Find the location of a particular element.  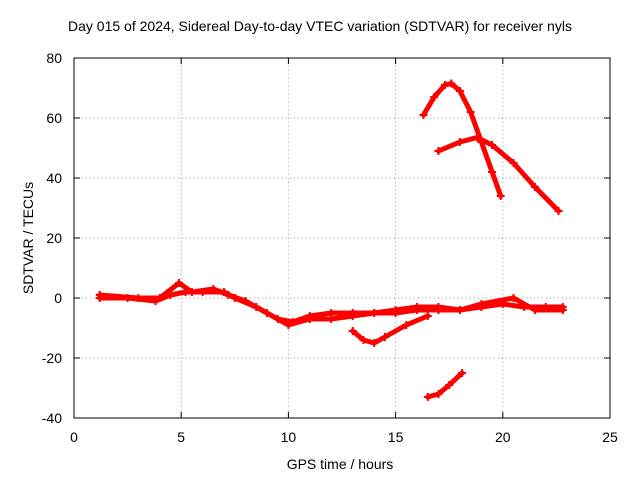

x-tick-label: 20 is located at coordinates (503, 437).